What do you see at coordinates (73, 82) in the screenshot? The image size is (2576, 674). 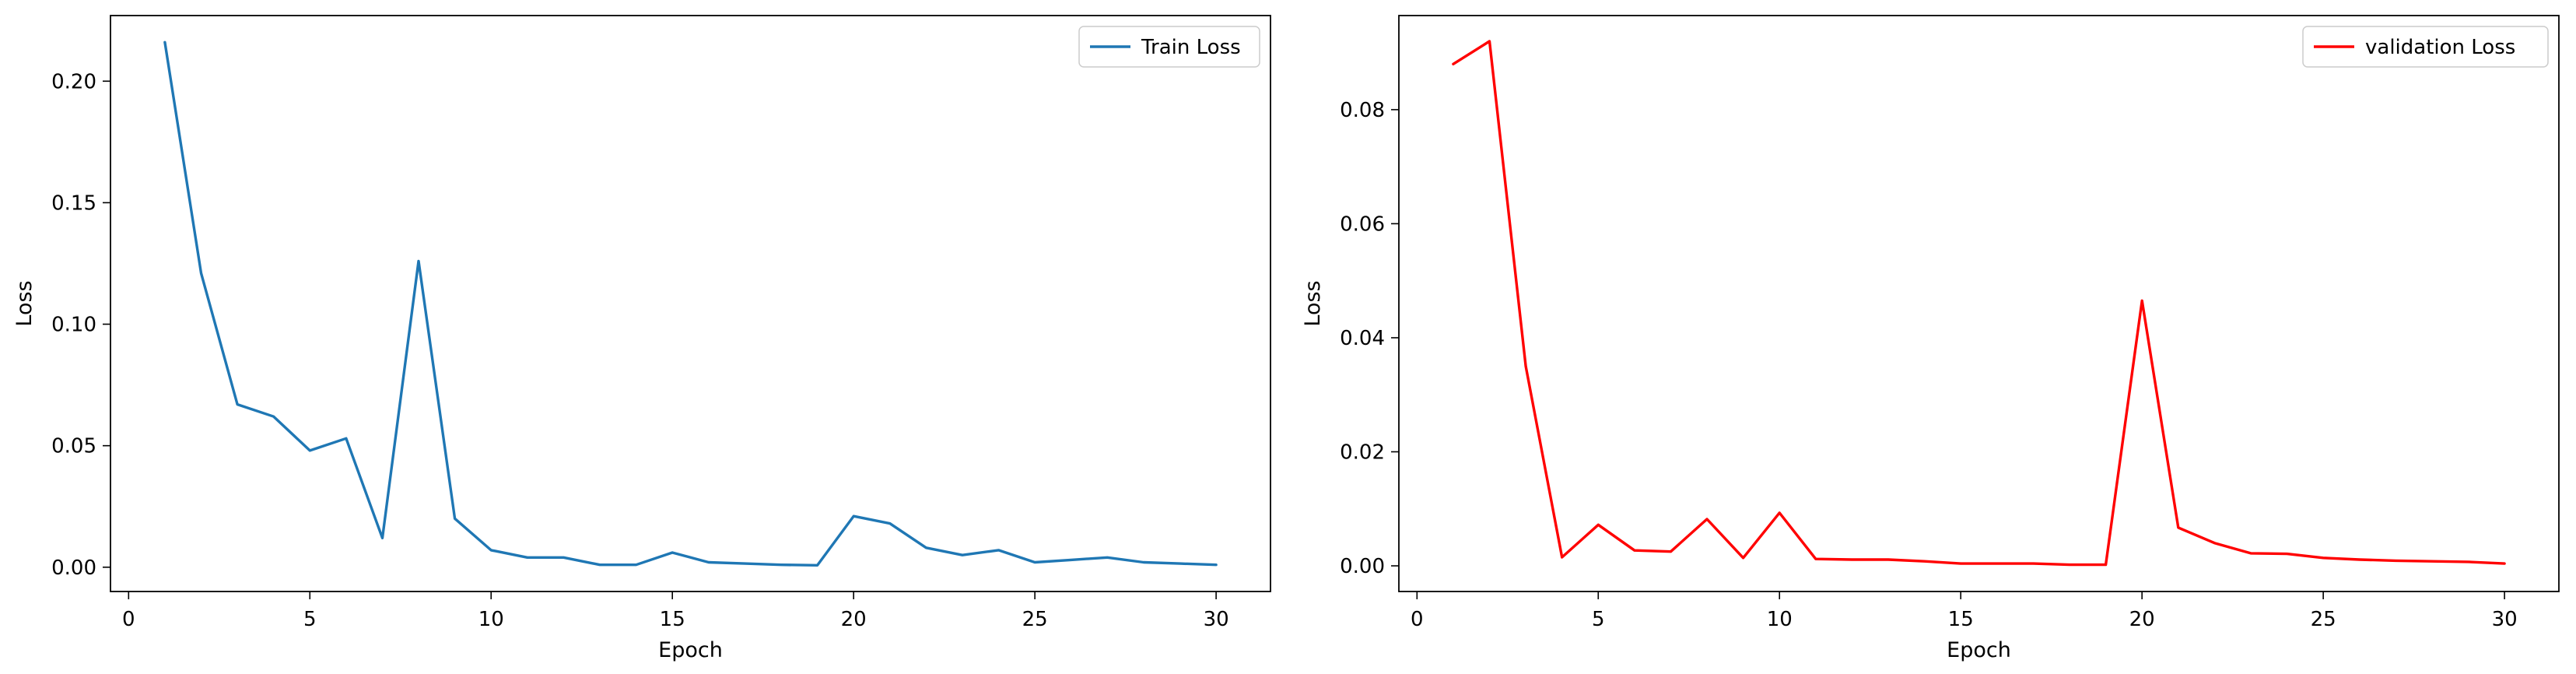 I see `y-tick-label: 0.20` at bounding box center [73, 82].